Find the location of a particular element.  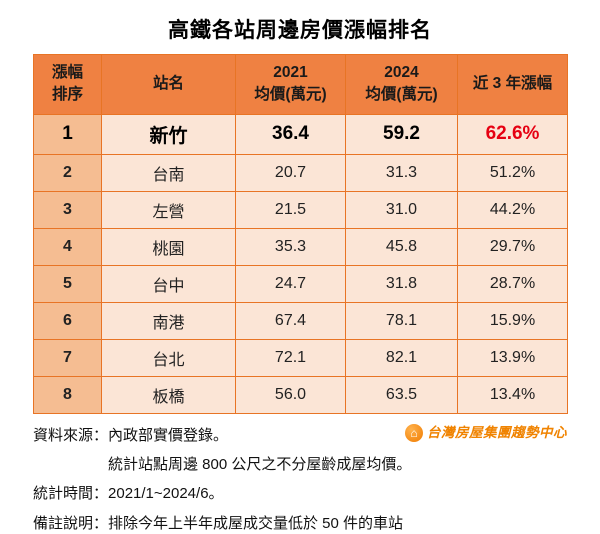

growth-cell: 28.7% is located at coordinates (512, 283).